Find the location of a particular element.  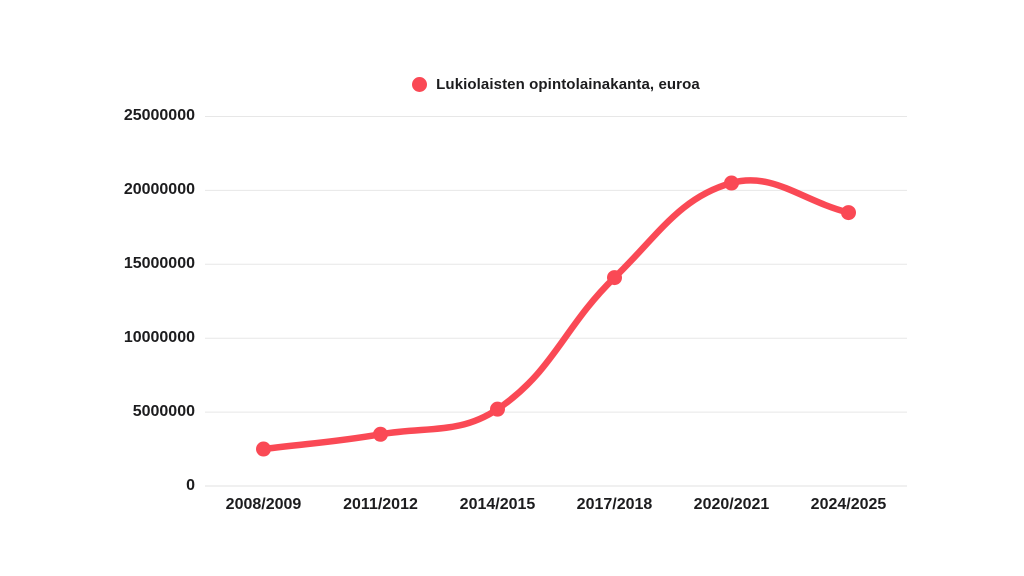

y-tick-label: 5000000 is located at coordinates (163, 411).